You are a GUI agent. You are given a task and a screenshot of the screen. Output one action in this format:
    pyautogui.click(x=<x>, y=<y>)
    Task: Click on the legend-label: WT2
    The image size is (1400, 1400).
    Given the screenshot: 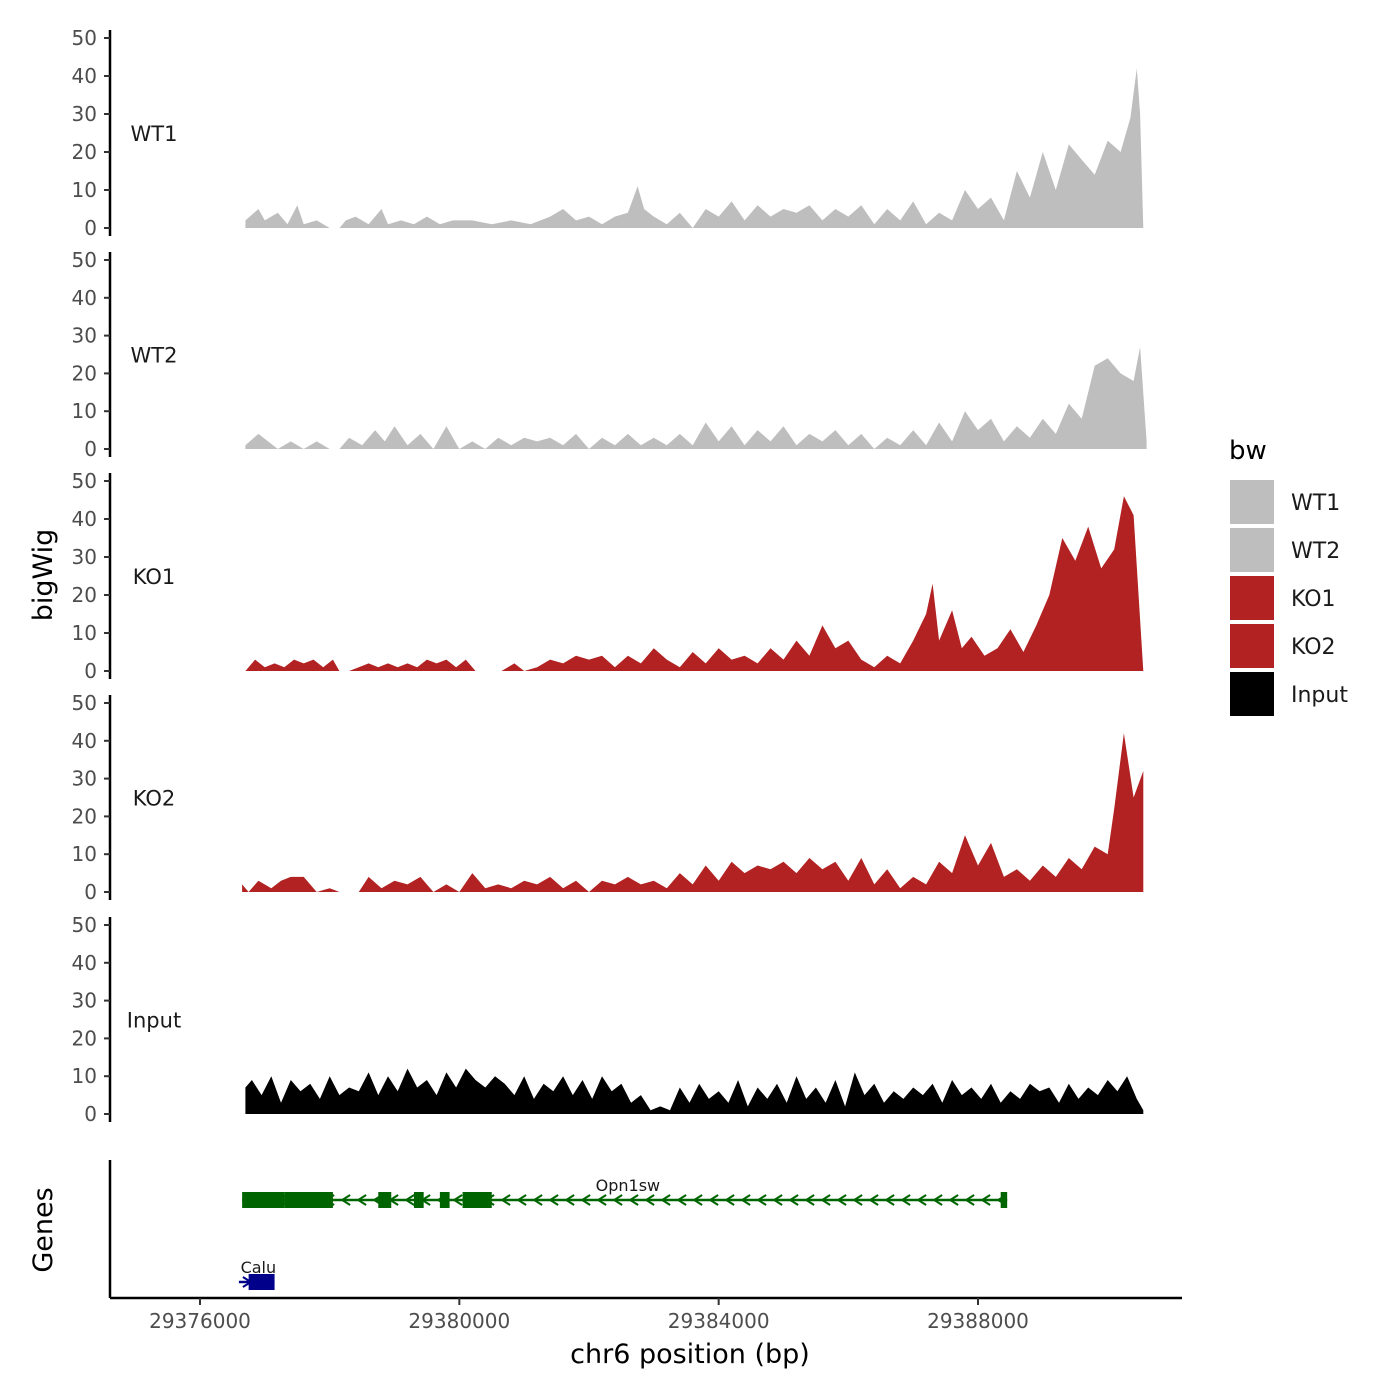 What is the action you would take?
    pyautogui.click(x=1315, y=551)
    